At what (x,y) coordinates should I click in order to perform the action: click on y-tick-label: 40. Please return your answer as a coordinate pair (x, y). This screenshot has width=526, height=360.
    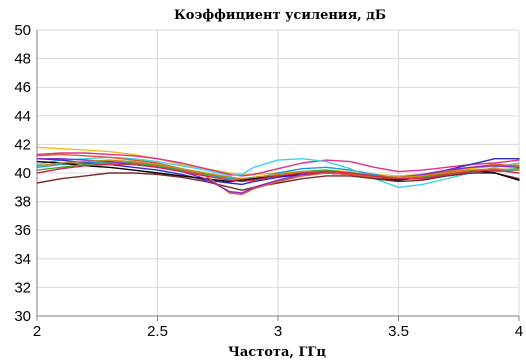
    Looking at the image, I should click on (22, 173).